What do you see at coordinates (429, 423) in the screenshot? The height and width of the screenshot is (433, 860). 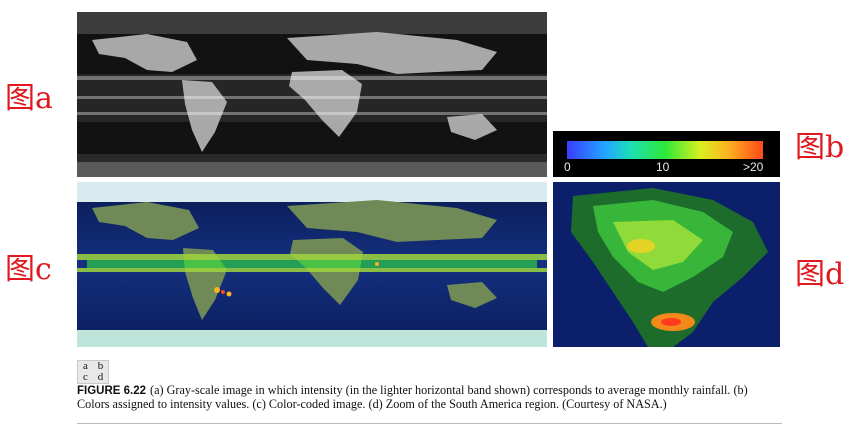 I see `caption-rule` at bounding box center [429, 423].